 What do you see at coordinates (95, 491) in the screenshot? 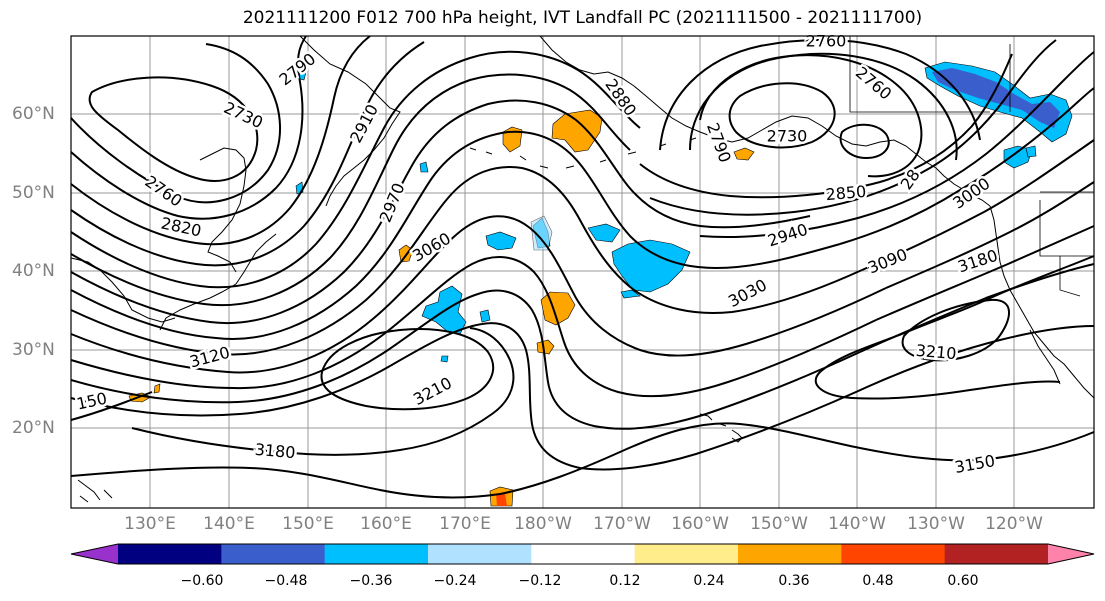
I see `coastline-philippines` at bounding box center [95, 491].